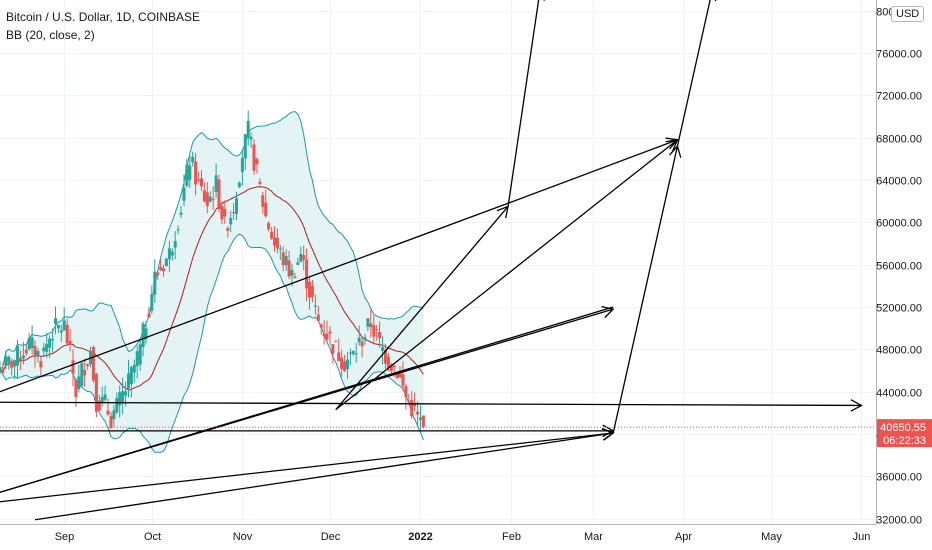 The height and width of the screenshot is (550, 932). Describe the element at coordinates (899, 478) in the screenshot. I see `price-tick-label: 36000.00` at that location.